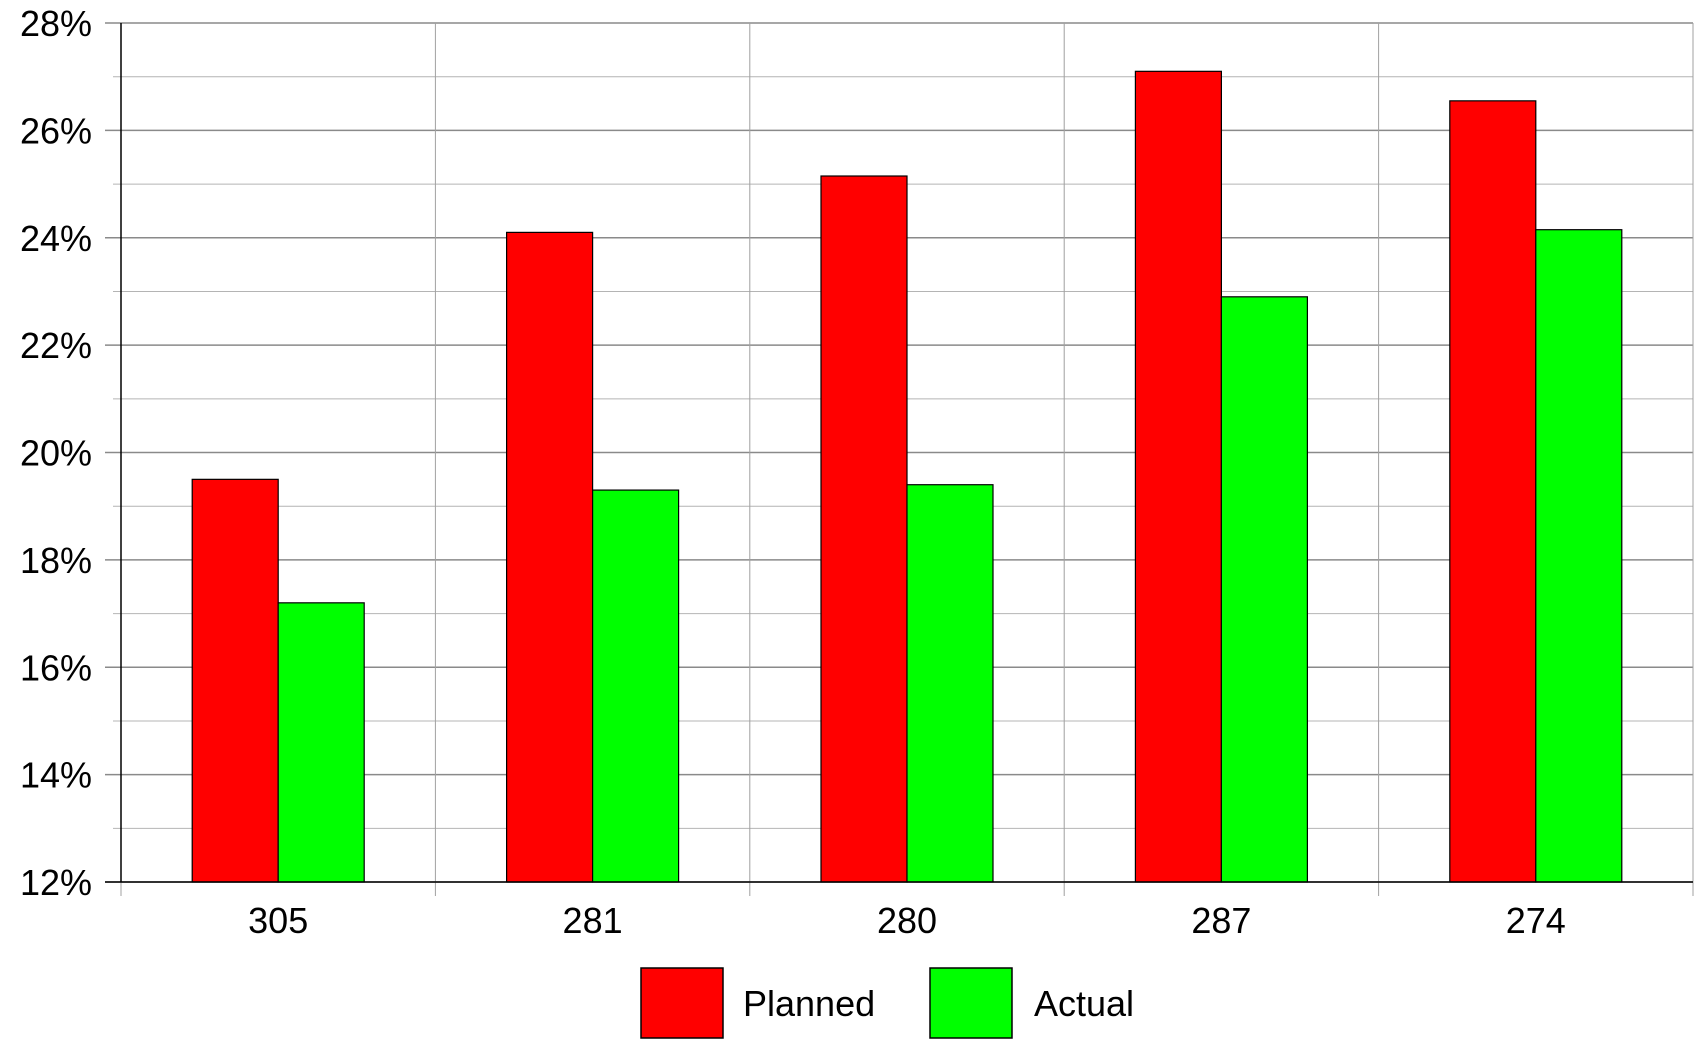  What do you see at coordinates (1536, 920) in the screenshot?
I see `x-tick-label: 274` at bounding box center [1536, 920].